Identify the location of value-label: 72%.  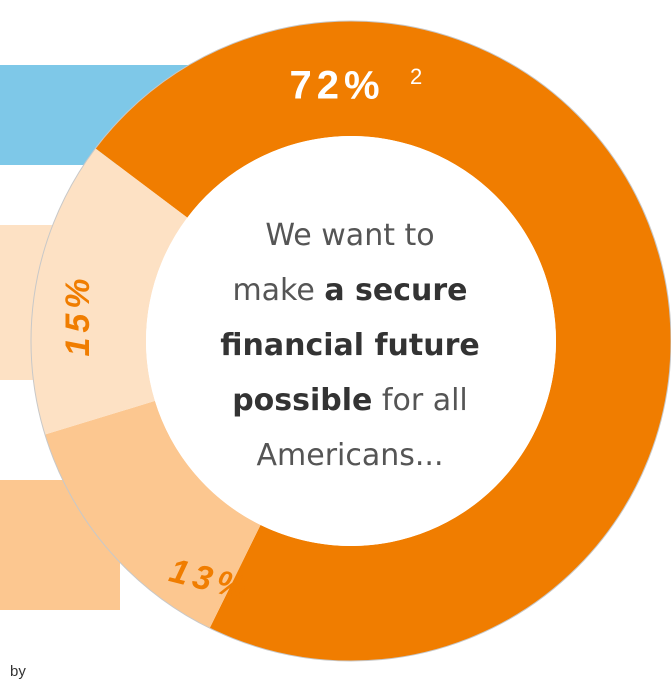
(336, 86).